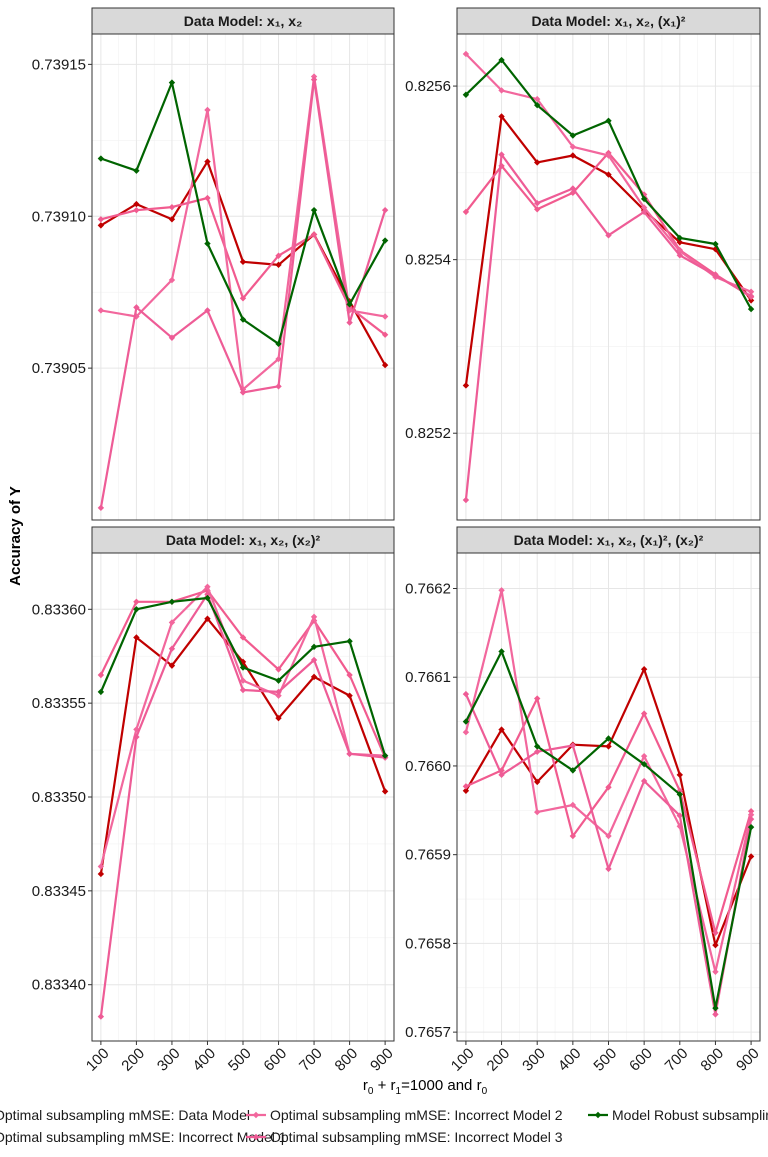 This screenshot has width=768, height=1157. I want to click on y-tick-label: 0.73910, so click(59, 216).